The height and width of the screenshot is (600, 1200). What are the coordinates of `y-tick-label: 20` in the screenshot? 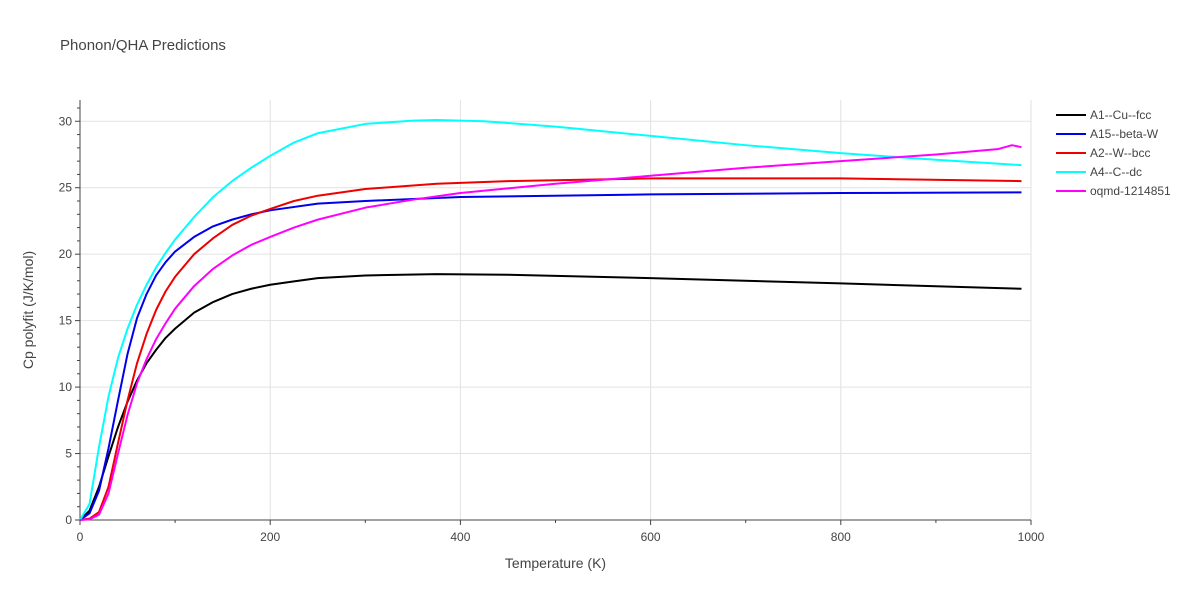 It's located at (66, 254).